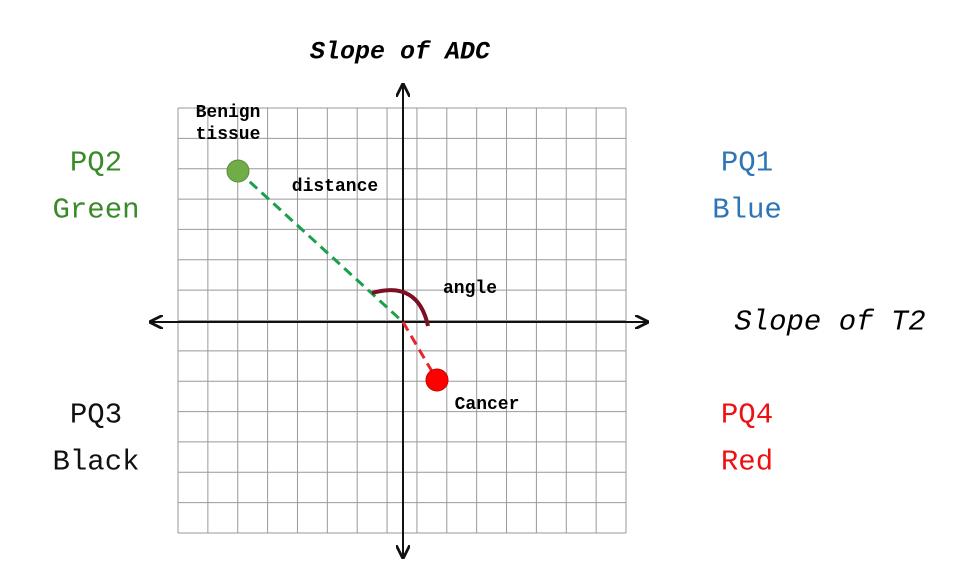 This screenshot has height=583, width=972. I want to click on quadrant-name: PQ4, so click(747, 415).